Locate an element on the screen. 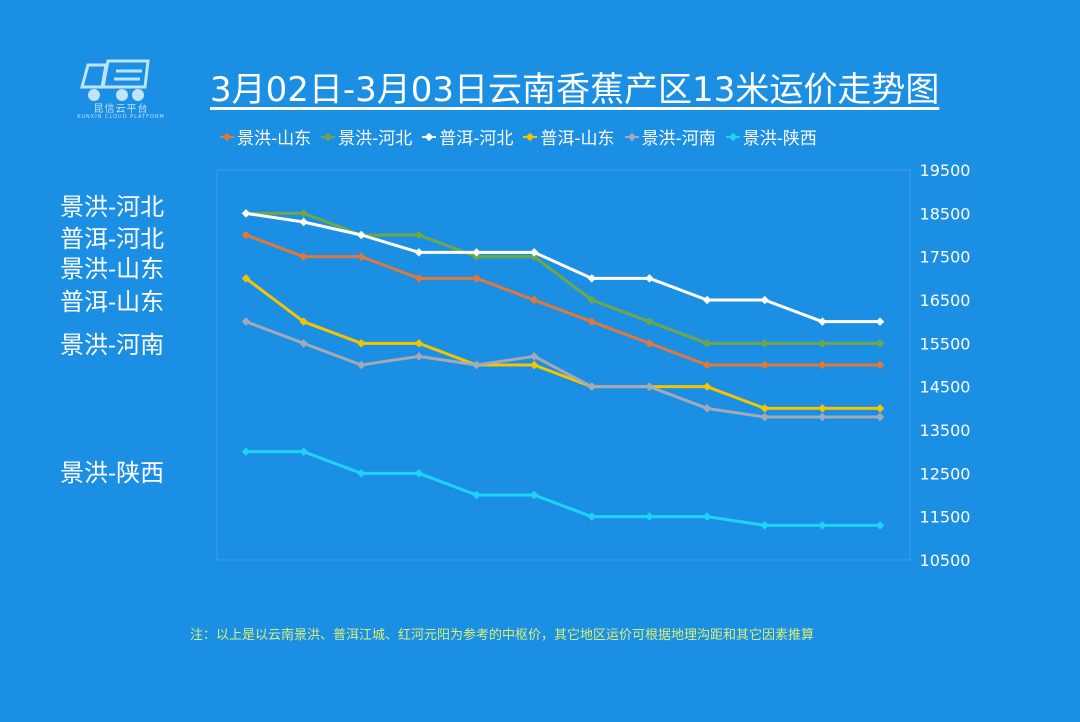 Image resolution: width=1080 pixels, height=722 pixels. legend-item: 普洱-河北 is located at coordinates (467, 136).